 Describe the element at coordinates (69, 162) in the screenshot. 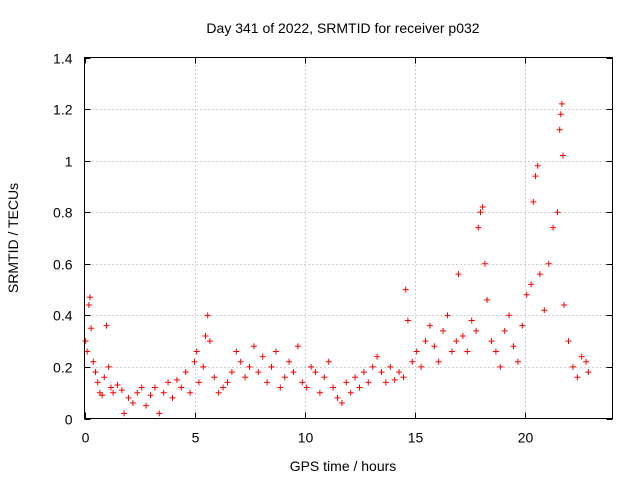

I see `y-tick-label: 1` at that location.